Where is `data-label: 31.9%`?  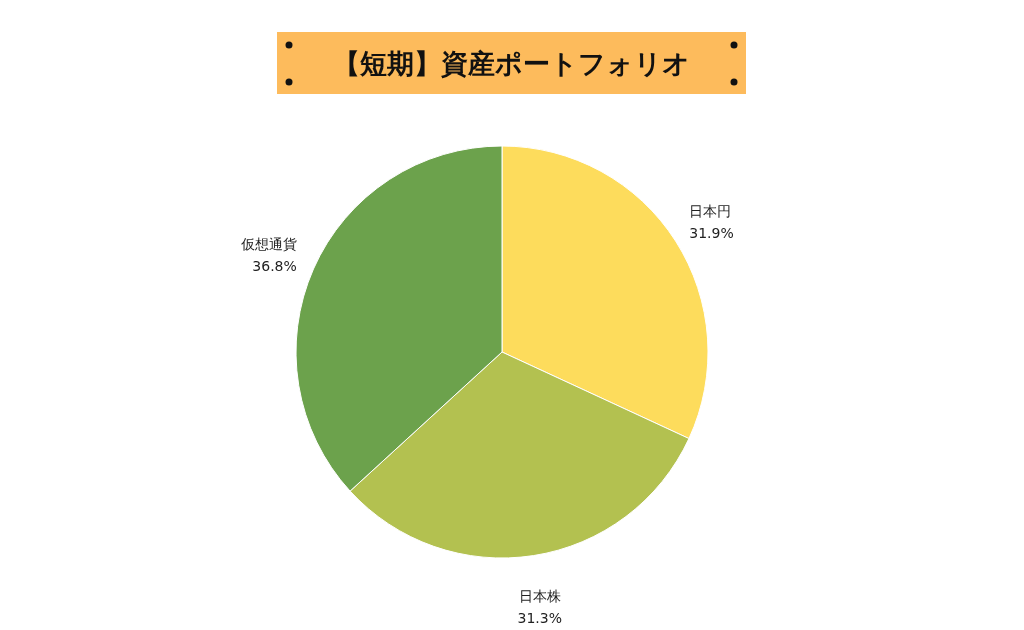 data-label: 31.9% is located at coordinates (711, 232).